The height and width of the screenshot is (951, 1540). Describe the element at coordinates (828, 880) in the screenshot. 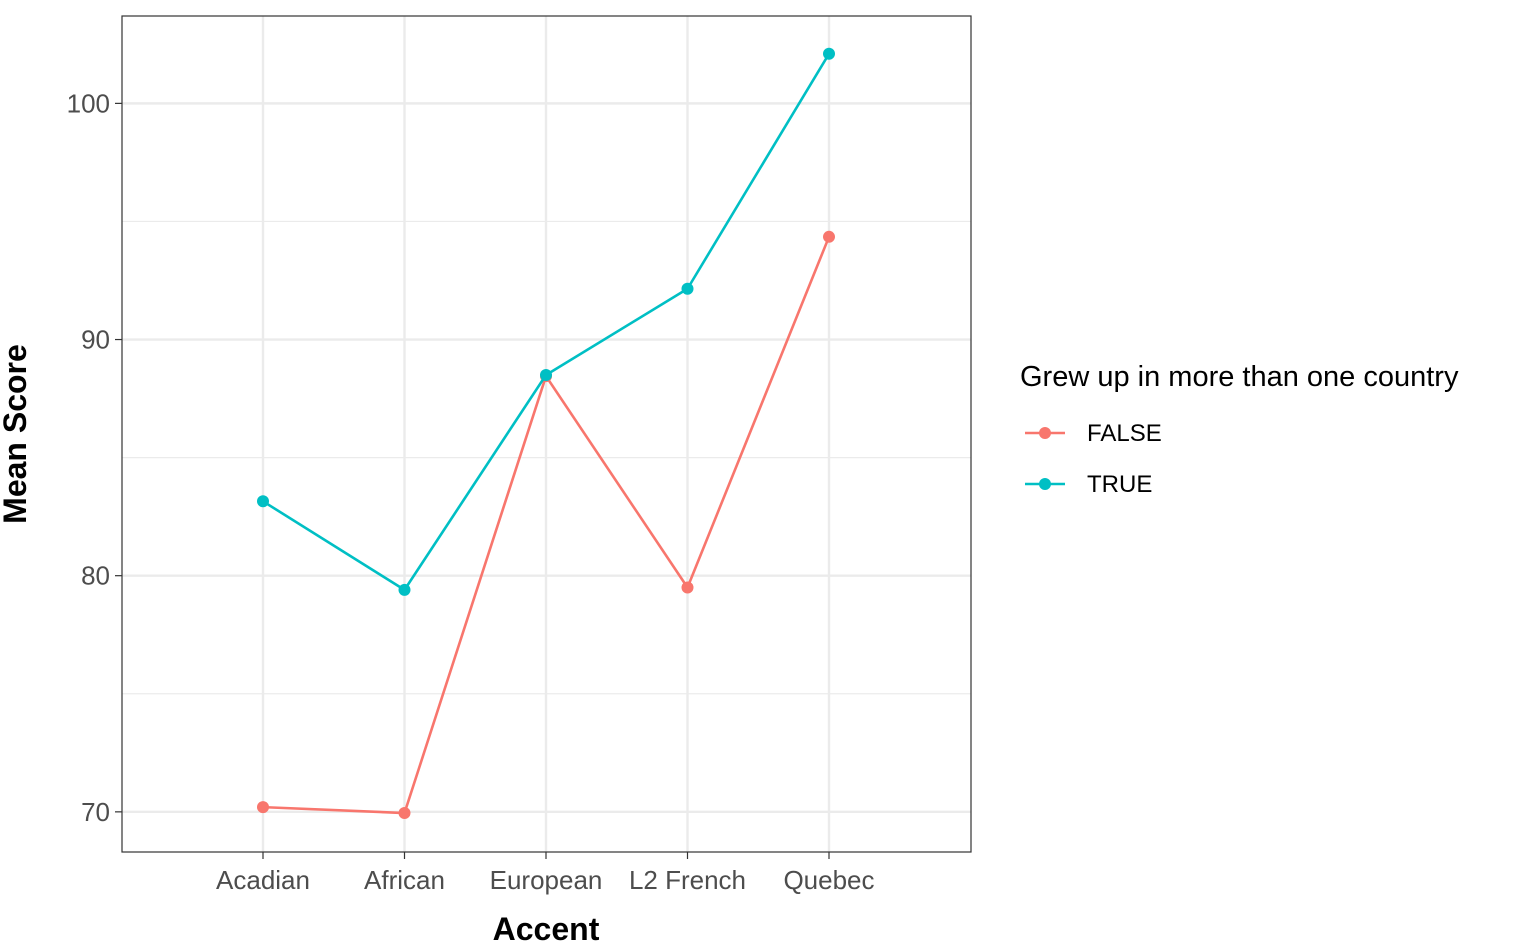

I see `x-tick-label: Quebec` at that location.